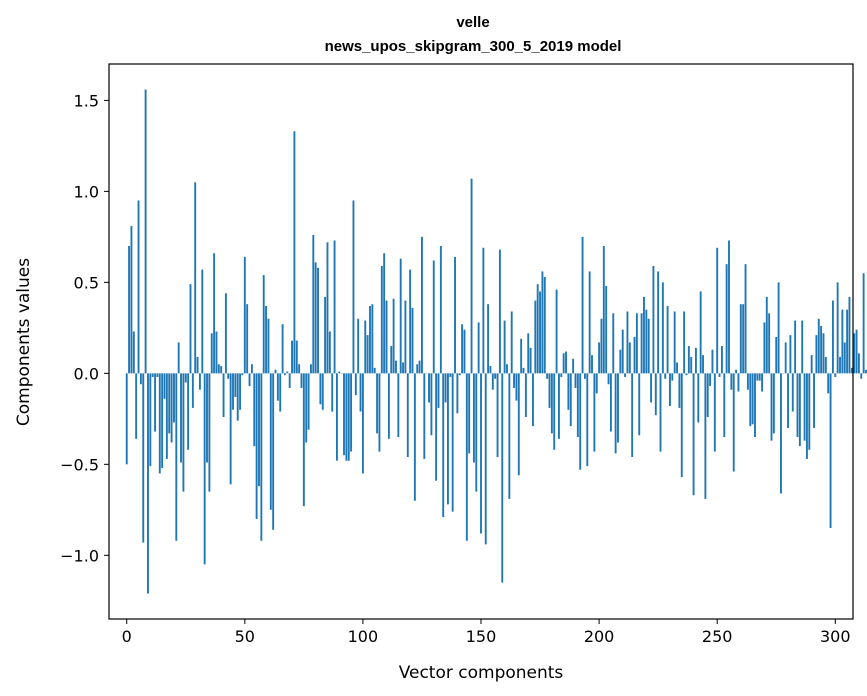 This screenshot has height=696, width=867. Describe the element at coordinates (481, 636) in the screenshot. I see `x-tick-label: 150` at that location.